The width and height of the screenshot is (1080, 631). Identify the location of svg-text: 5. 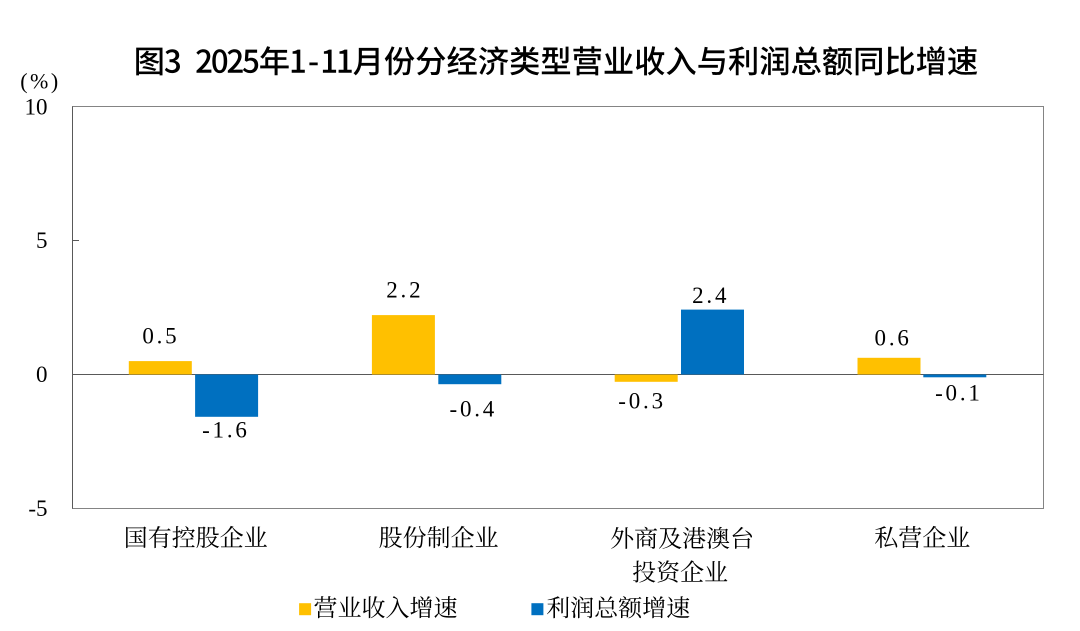
(42, 240).